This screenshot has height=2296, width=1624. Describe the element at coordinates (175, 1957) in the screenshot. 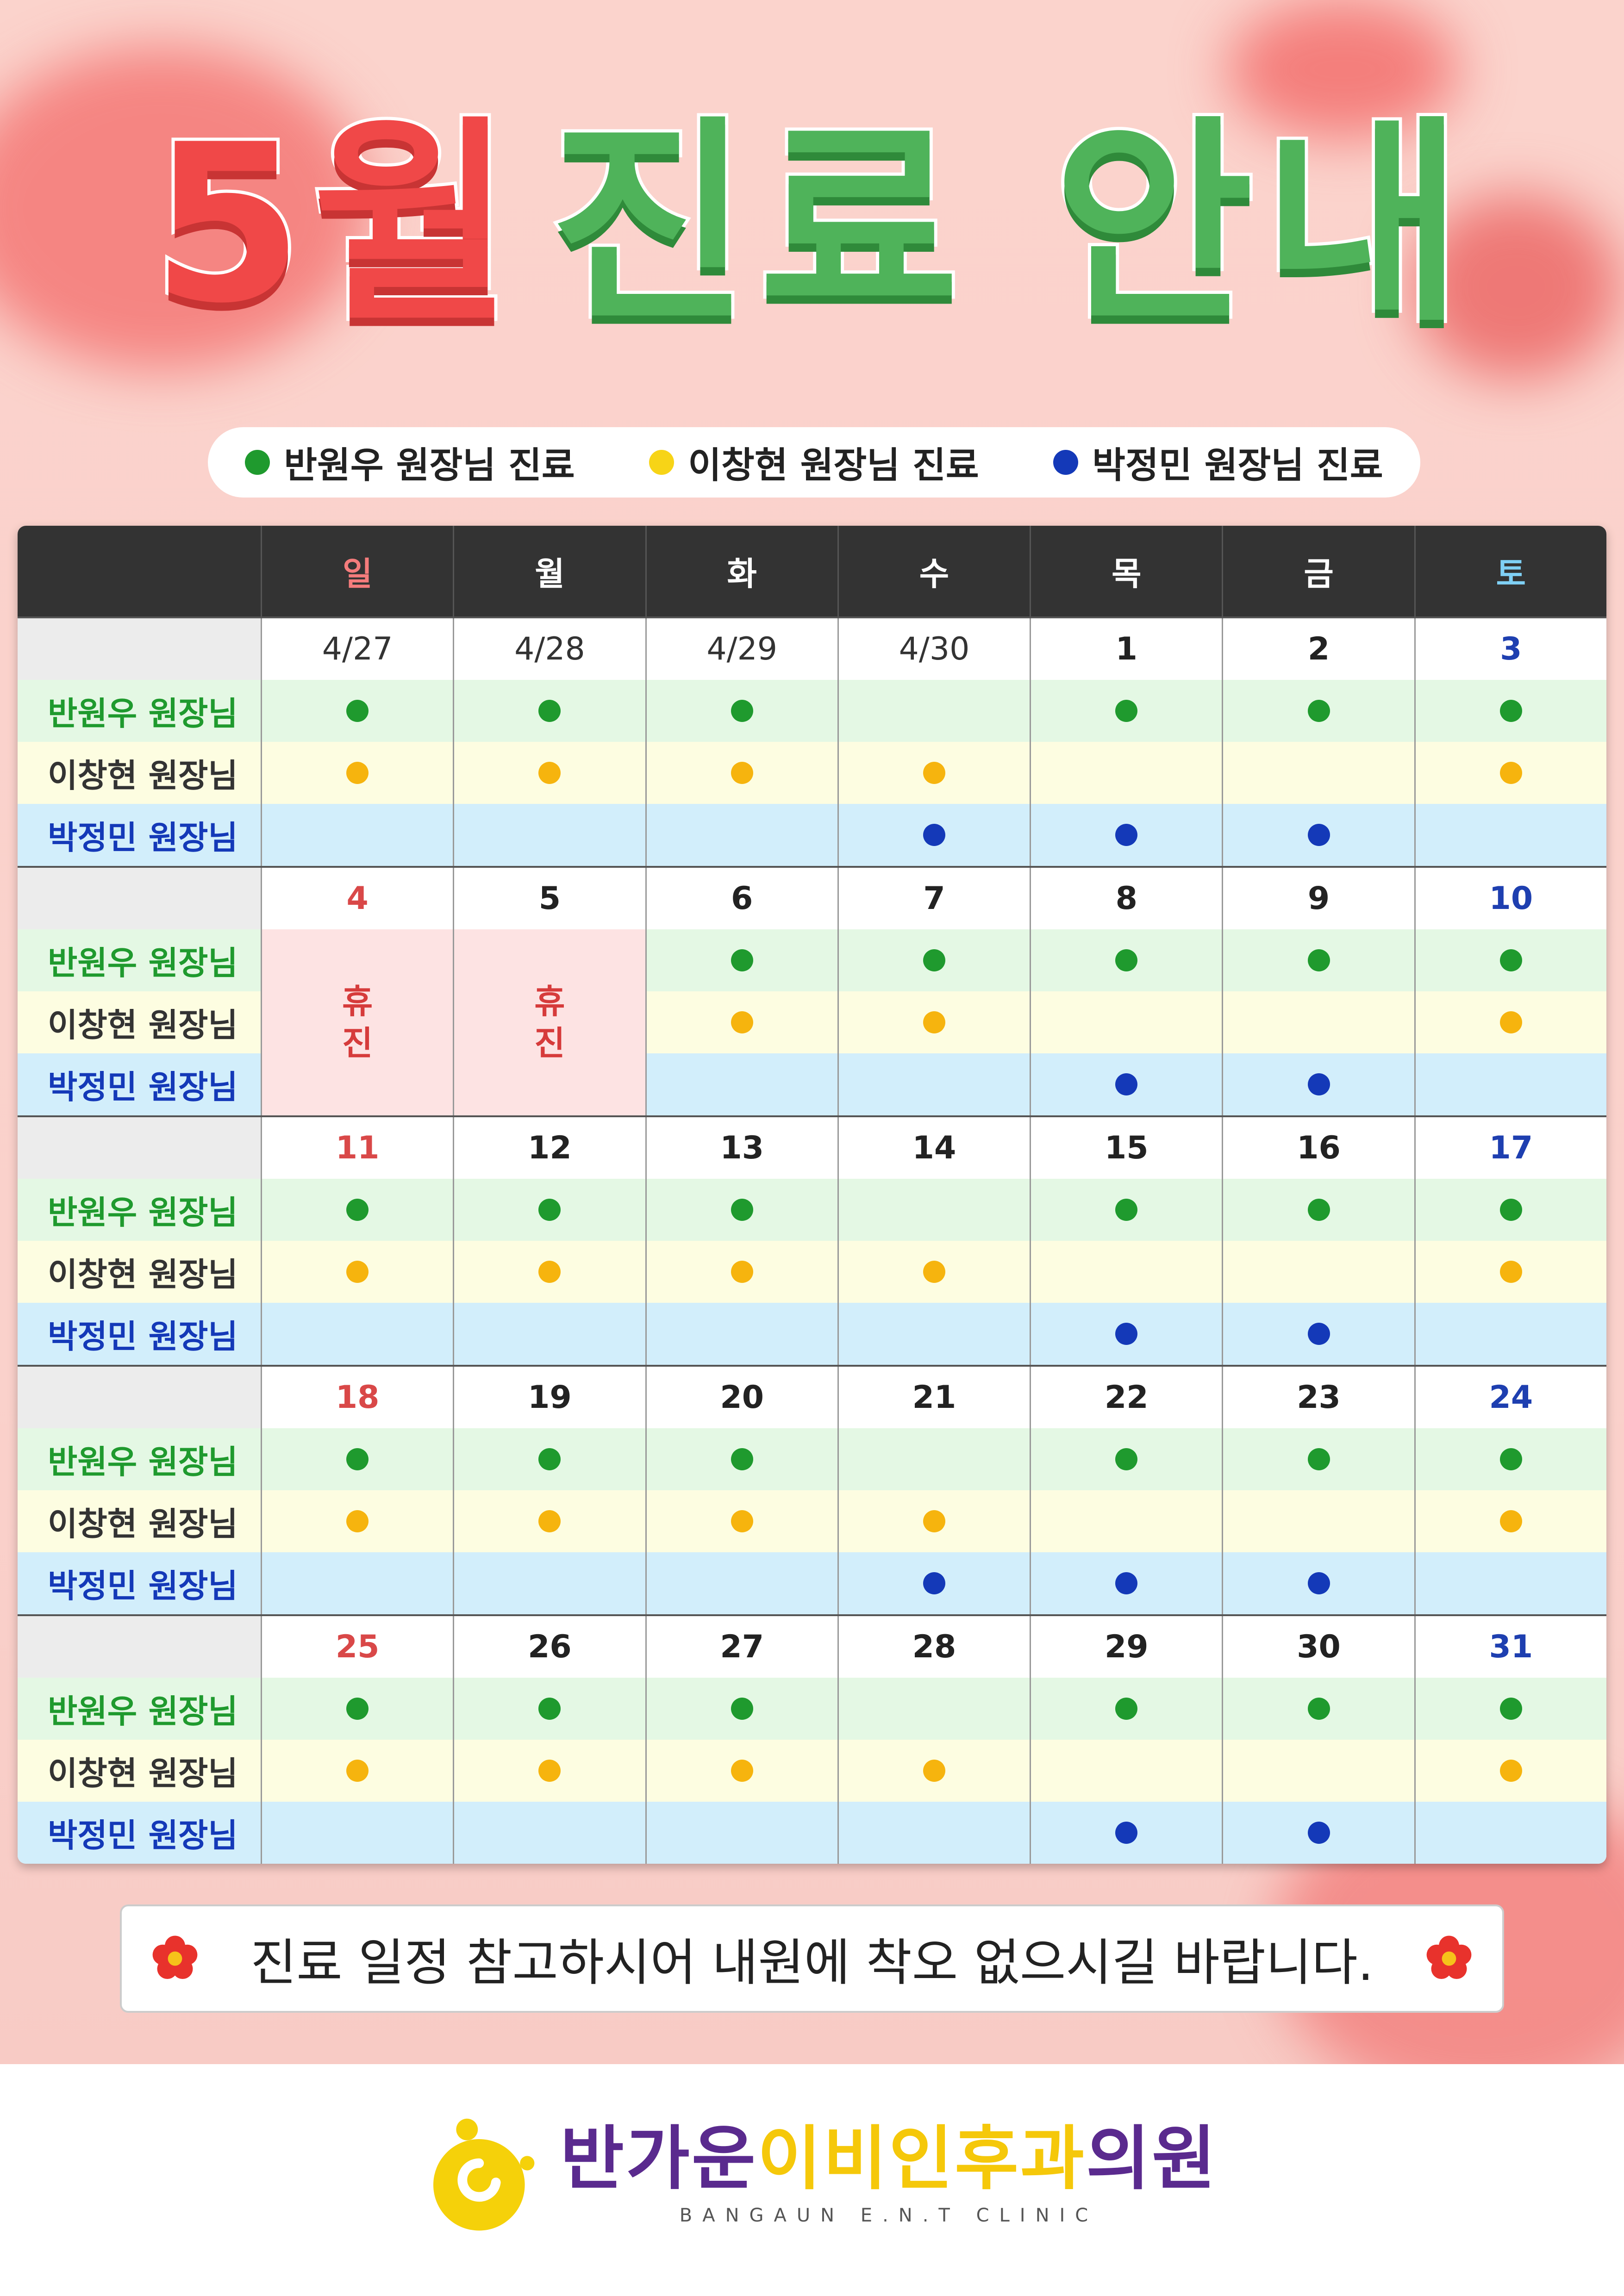

I see `flower-icon` at that location.